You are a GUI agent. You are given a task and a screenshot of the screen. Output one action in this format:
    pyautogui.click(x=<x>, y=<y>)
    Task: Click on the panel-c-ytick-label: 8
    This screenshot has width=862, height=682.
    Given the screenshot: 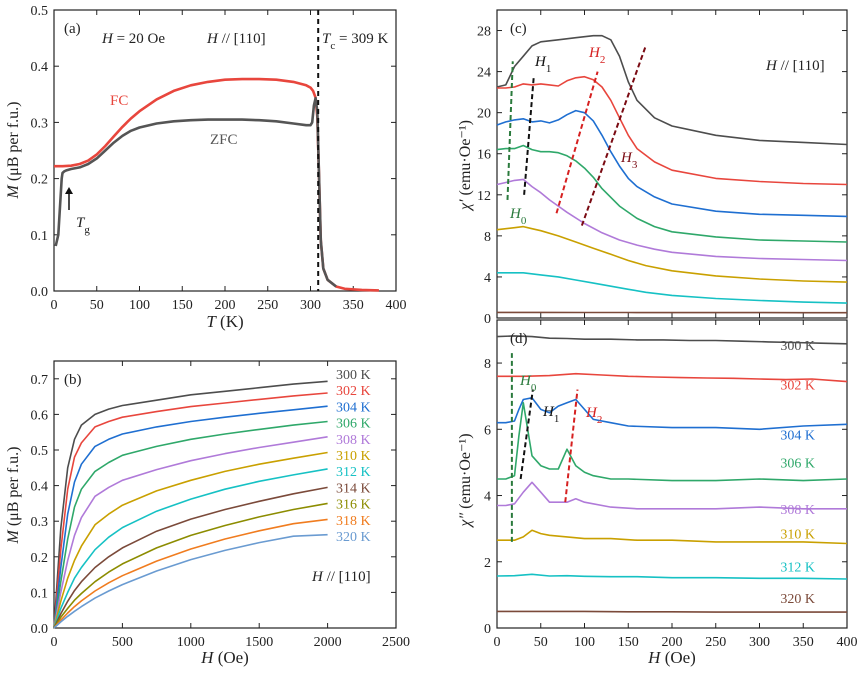 What is the action you would take?
    pyautogui.click(x=487, y=237)
    